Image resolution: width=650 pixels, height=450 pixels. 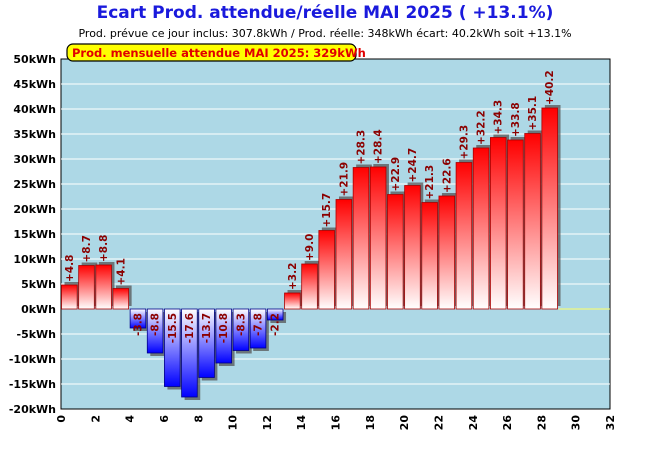 What do you see at coordinates (344, 179) in the screenshot?
I see `data-label: +21.9` at bounding box center [344, 179].